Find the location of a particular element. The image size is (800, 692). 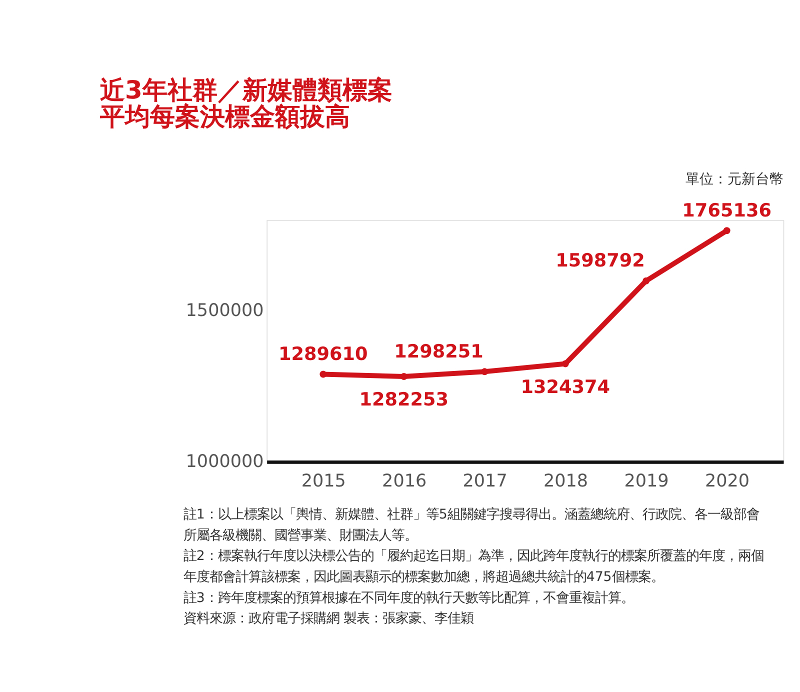

data-label: 1282253 is located at coordinates (404, 400).